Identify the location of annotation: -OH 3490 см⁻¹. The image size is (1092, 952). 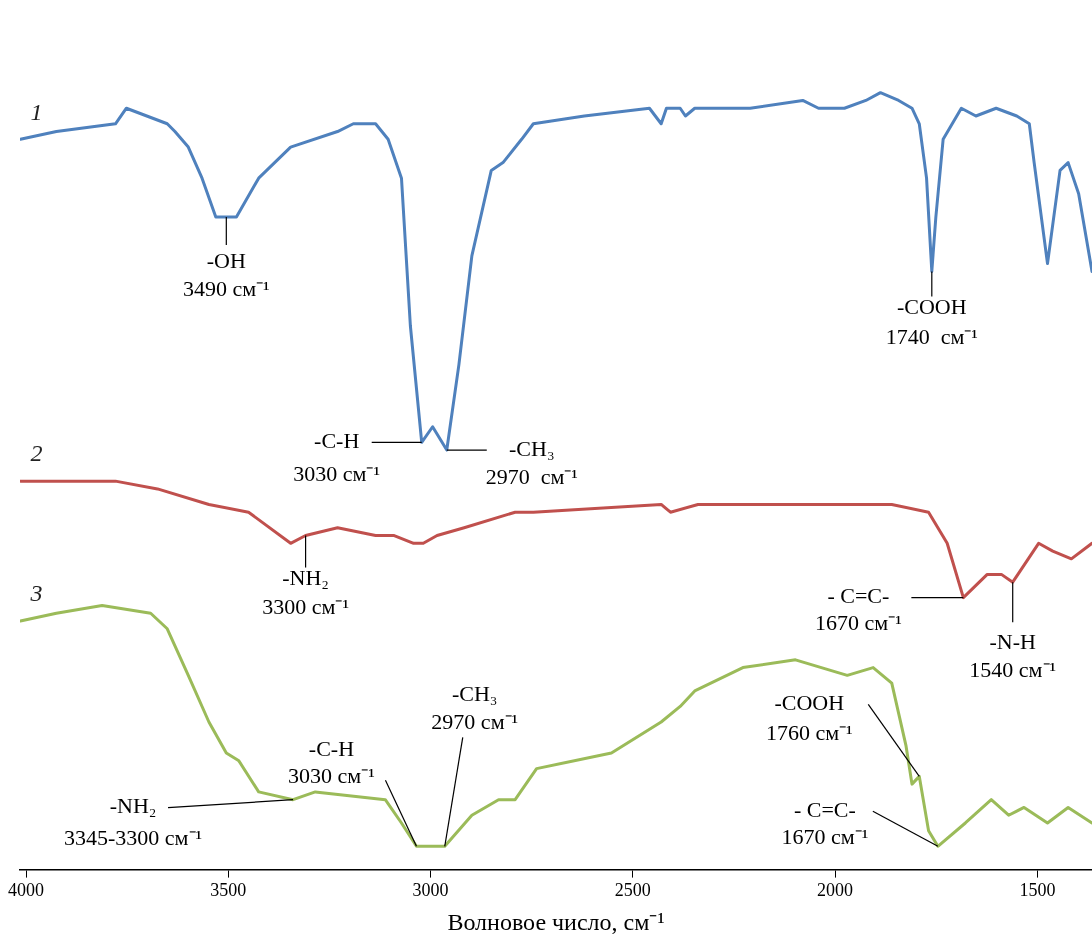
(226, 274).